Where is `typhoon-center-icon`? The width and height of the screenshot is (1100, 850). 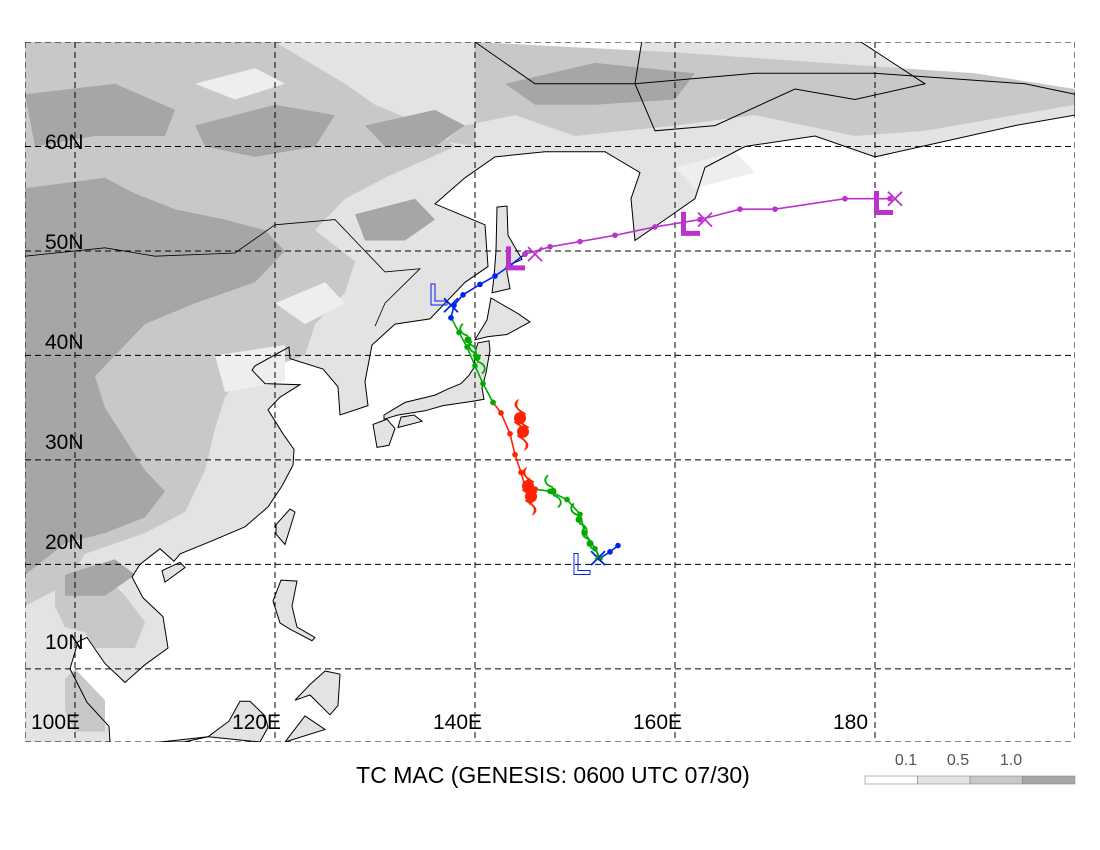
typhoon-center-icon is located at coordinates (523, 431).